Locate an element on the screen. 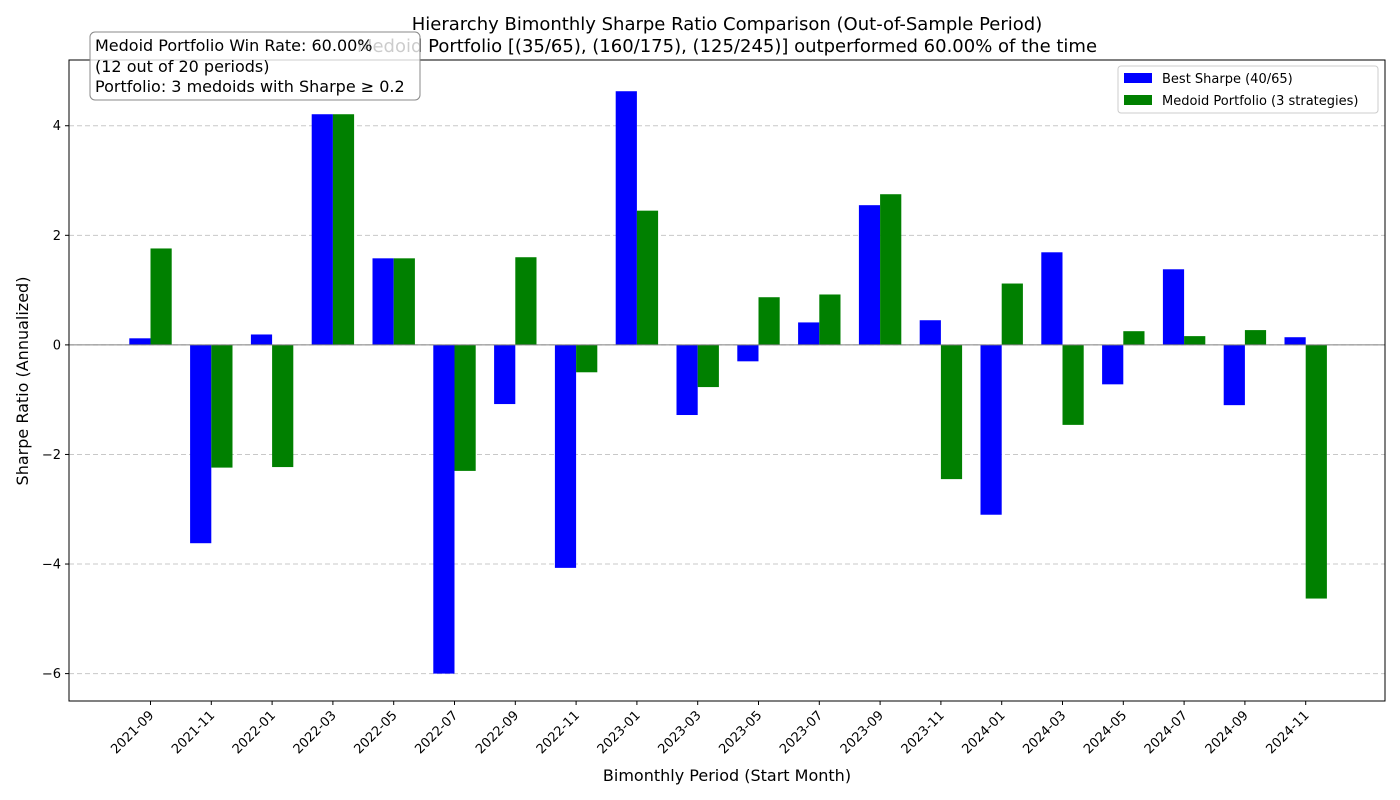 The image size is (1400, 800). legend-swatch-medoid-portfolio is located at coordinates (1138, 100).